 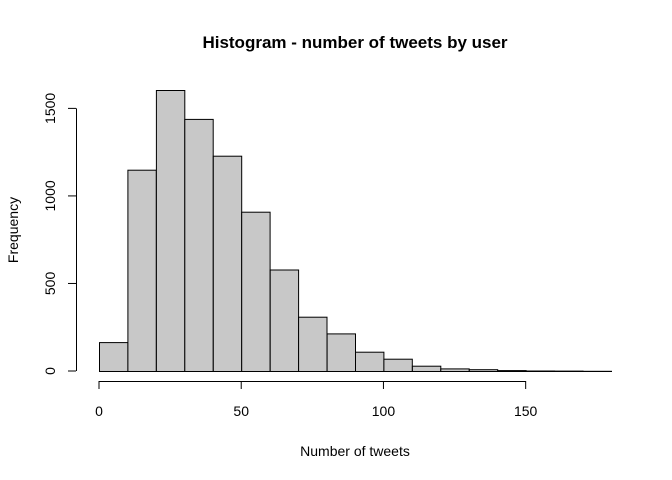 What do you see at coordinates (526, 411) in the screenshot?
I see `x-tick-label: 150` at bounding box center [526, 411].